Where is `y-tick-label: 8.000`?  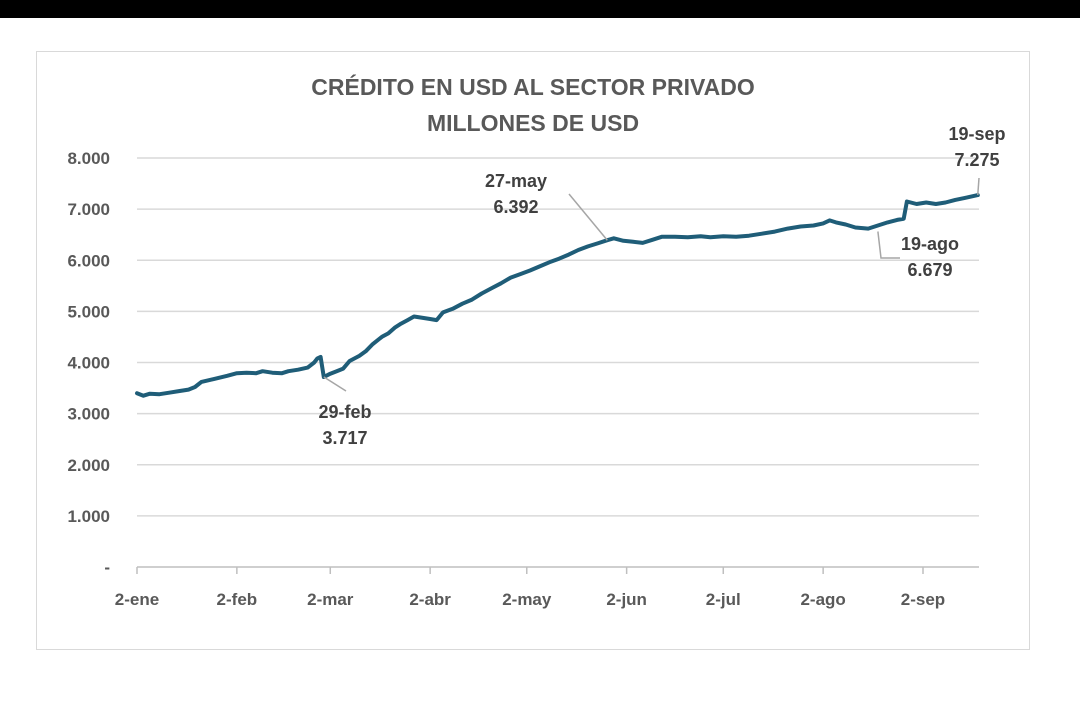 y-tick-label: 8.000 is located at coordinates (88, 158).